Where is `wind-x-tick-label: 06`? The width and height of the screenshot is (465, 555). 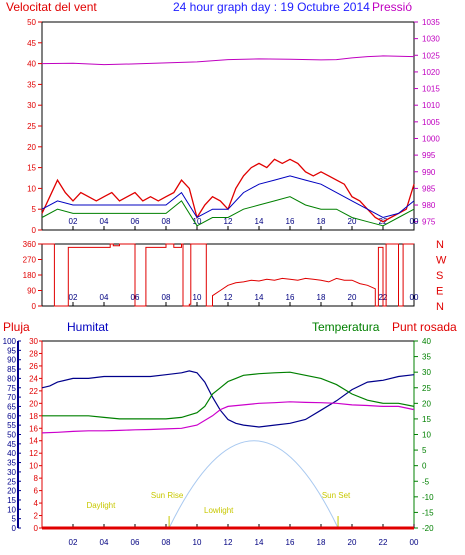
wind-x-tick-label: 06 is located at coordinates (135, 221).